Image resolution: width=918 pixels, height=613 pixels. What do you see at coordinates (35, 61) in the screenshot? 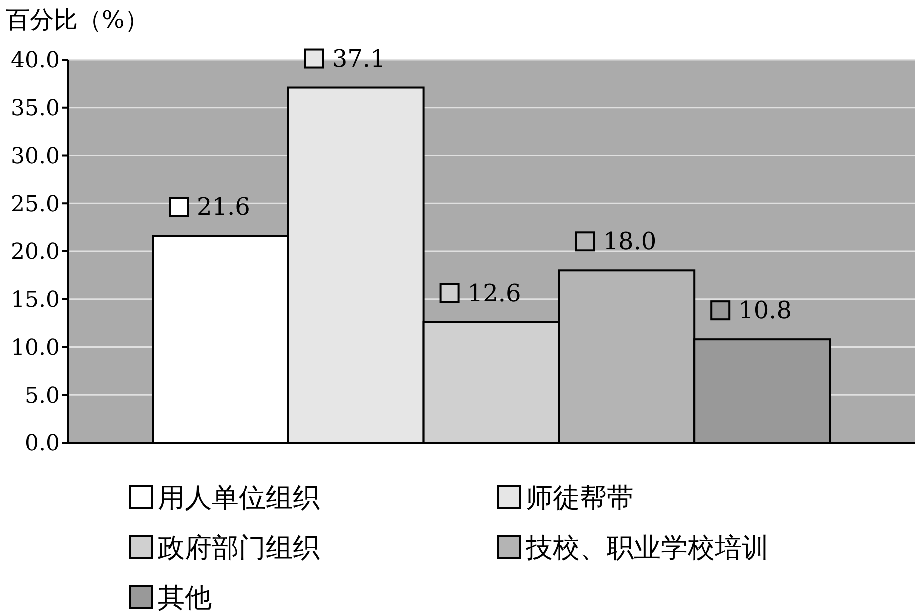
I see `y-tick-label: 40.0` at bounding box center [35, 61].